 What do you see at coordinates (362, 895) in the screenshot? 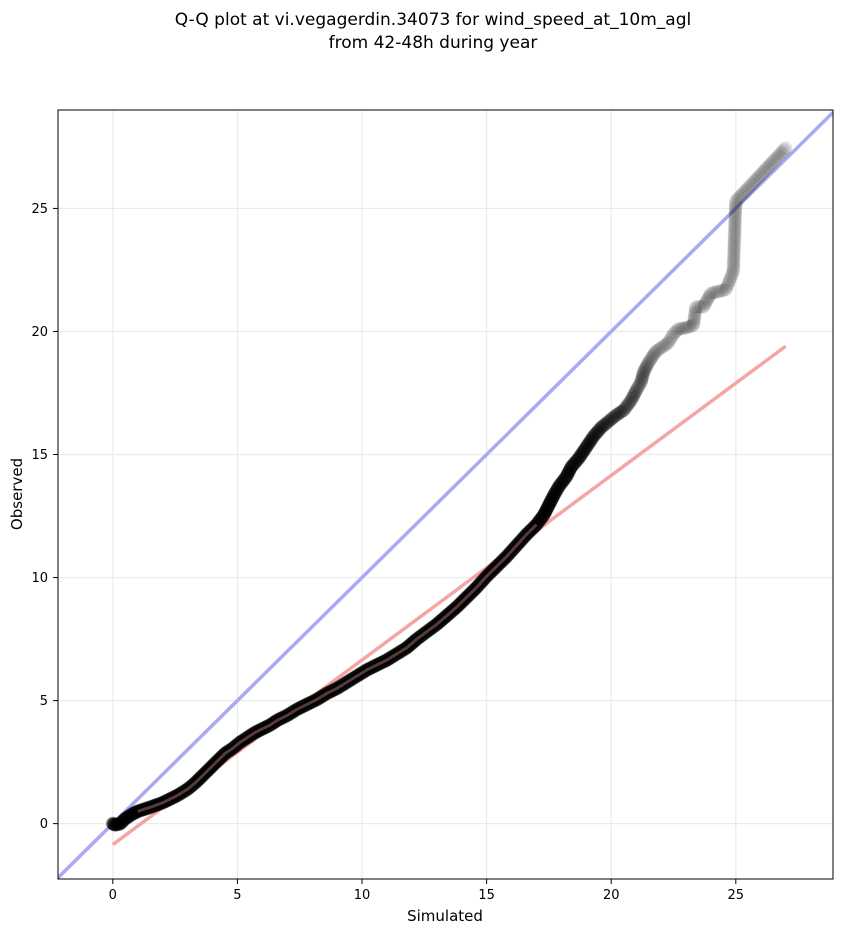
I see `x-tick-label: 10` at bounding box center [362, 895].